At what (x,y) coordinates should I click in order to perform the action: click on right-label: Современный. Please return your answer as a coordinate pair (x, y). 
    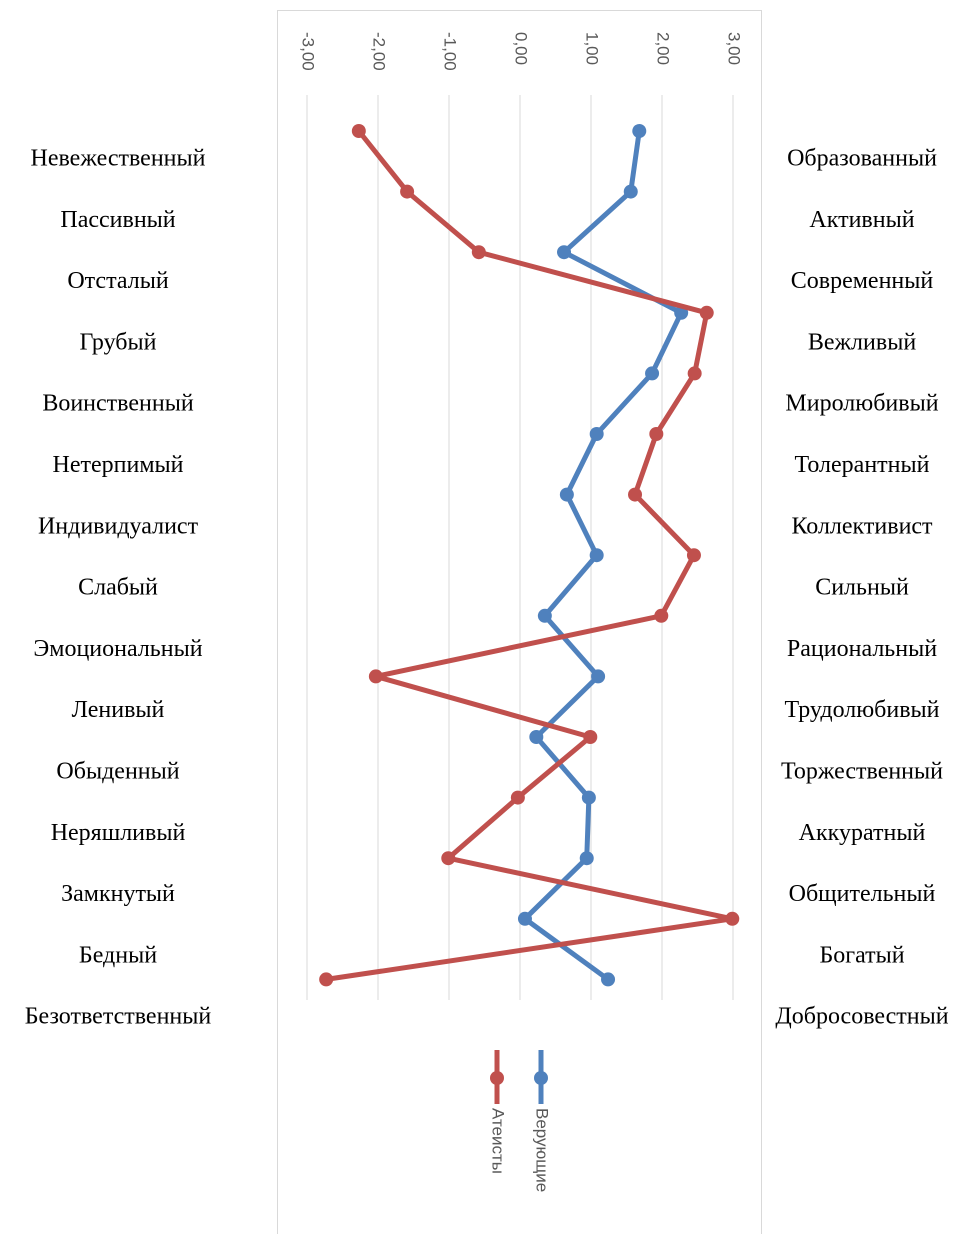
    Looking at the image, I should click on (862, 281).